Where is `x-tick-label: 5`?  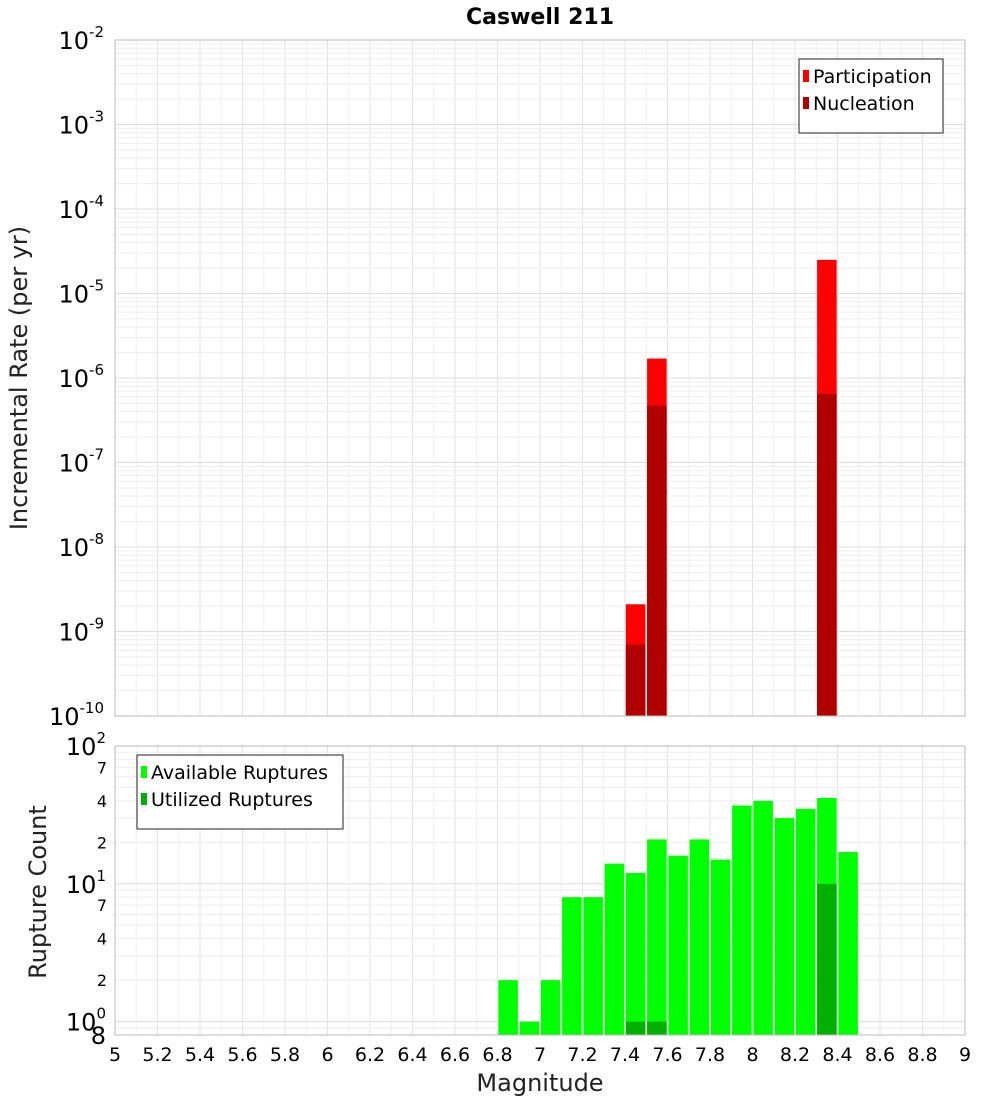
x-tick-label: 5 is located at coordinates (115, 1055).